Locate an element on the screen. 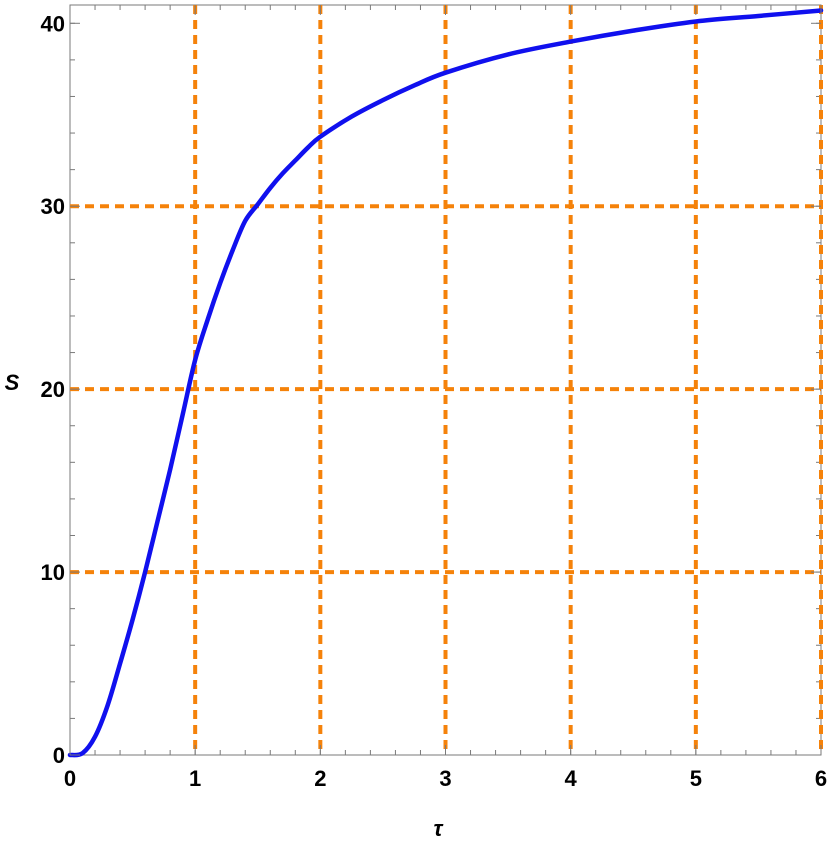 The width and height of the screenshot is (830, 847). y-tick-label: 20 is located at coordinates (53, 389).